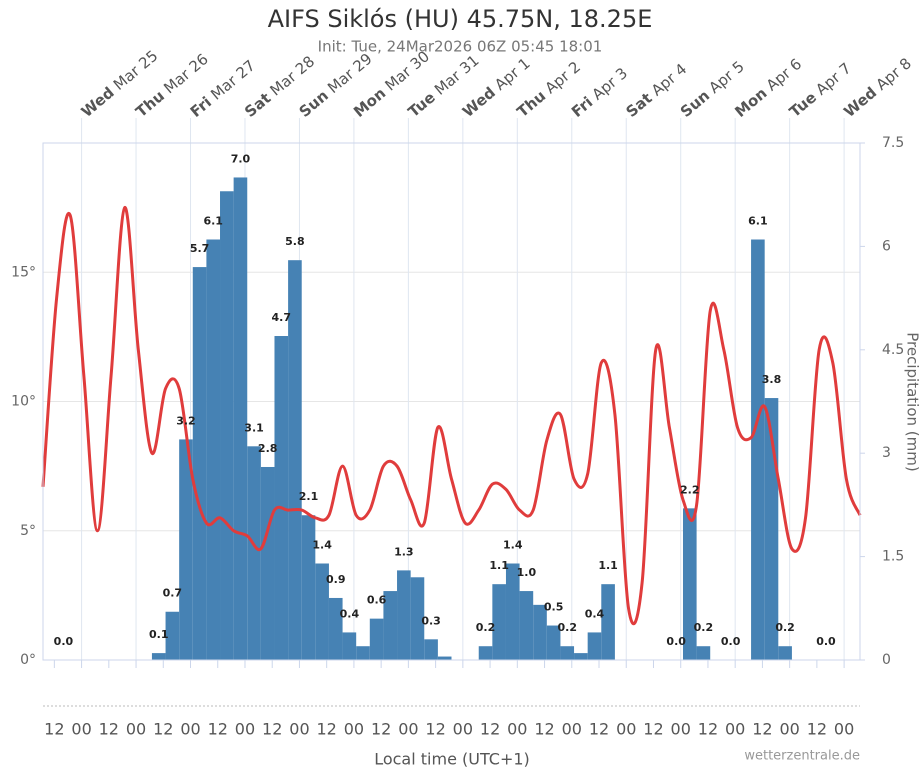 Image resolution: width=921 pixels, height=768 pixels. I want to click on data-label: 0.1, so click(159, 634).